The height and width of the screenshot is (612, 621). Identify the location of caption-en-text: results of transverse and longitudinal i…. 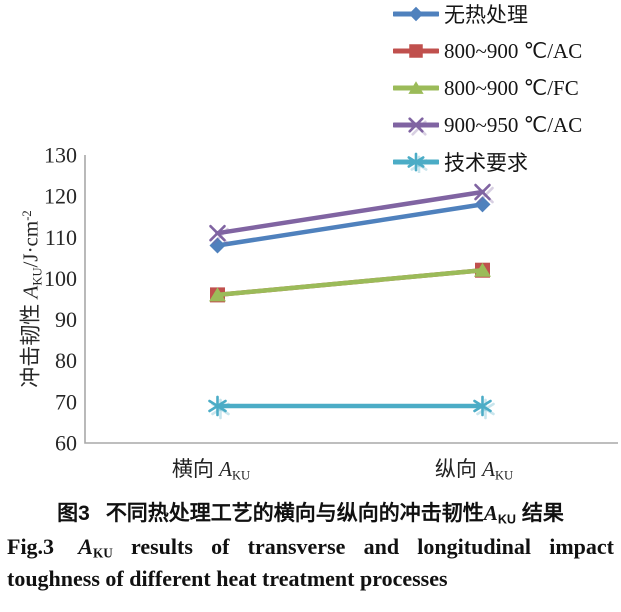
(363, 546).